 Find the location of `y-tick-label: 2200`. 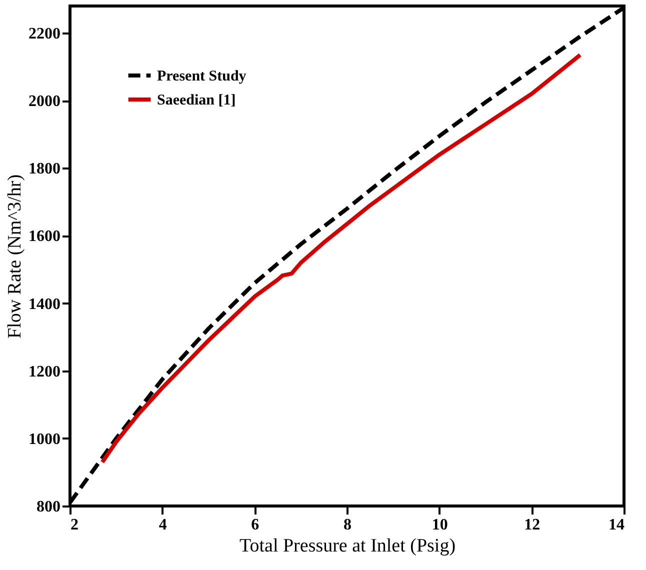

y-tick-label: 2200 is located at coordinates (44, 34).